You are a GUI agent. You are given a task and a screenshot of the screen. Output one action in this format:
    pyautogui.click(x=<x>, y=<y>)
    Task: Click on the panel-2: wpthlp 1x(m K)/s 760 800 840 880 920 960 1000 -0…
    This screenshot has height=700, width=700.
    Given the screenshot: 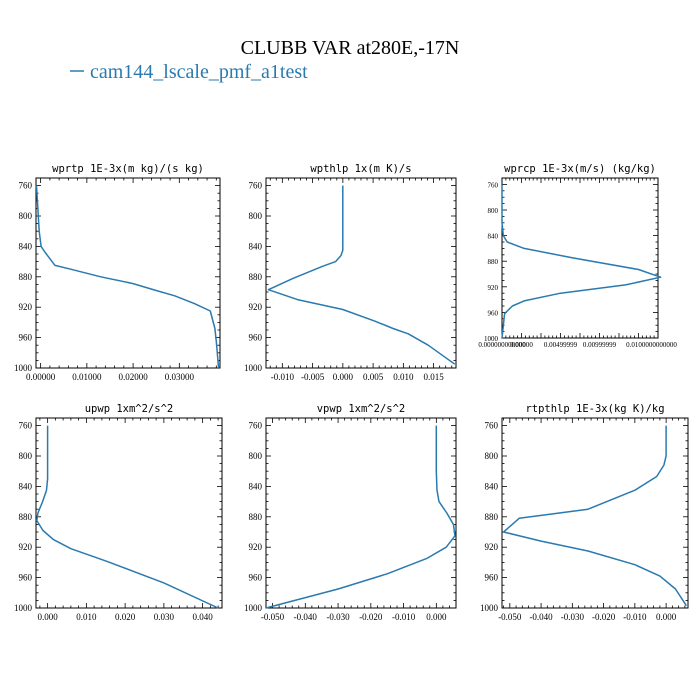 What is the action you would take?
    pyautogui.click(x=350, y=272)
    